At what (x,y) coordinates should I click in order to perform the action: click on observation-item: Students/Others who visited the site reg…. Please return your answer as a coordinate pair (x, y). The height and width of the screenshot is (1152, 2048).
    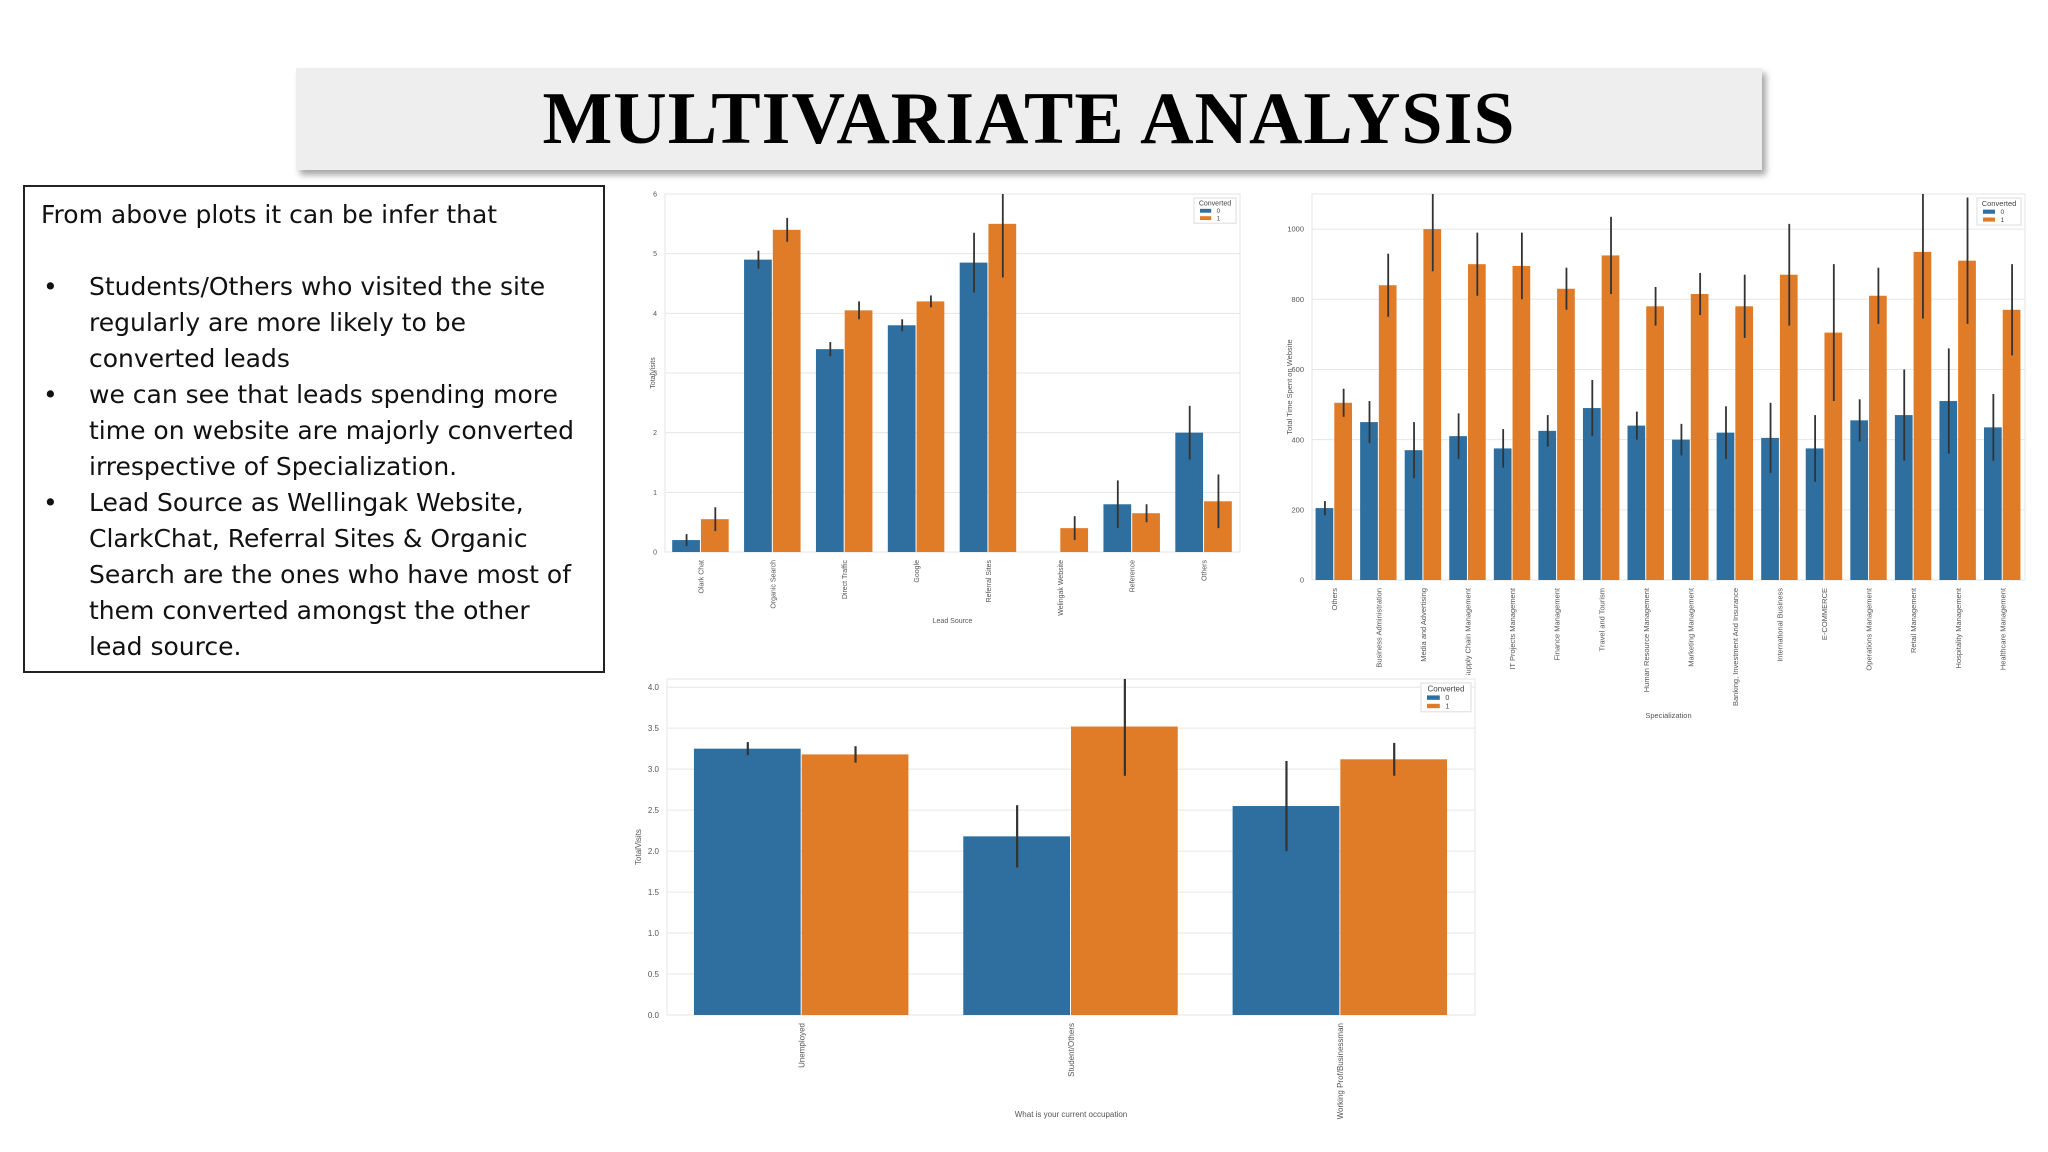
    Looking at the image, I should click on (315, 323).